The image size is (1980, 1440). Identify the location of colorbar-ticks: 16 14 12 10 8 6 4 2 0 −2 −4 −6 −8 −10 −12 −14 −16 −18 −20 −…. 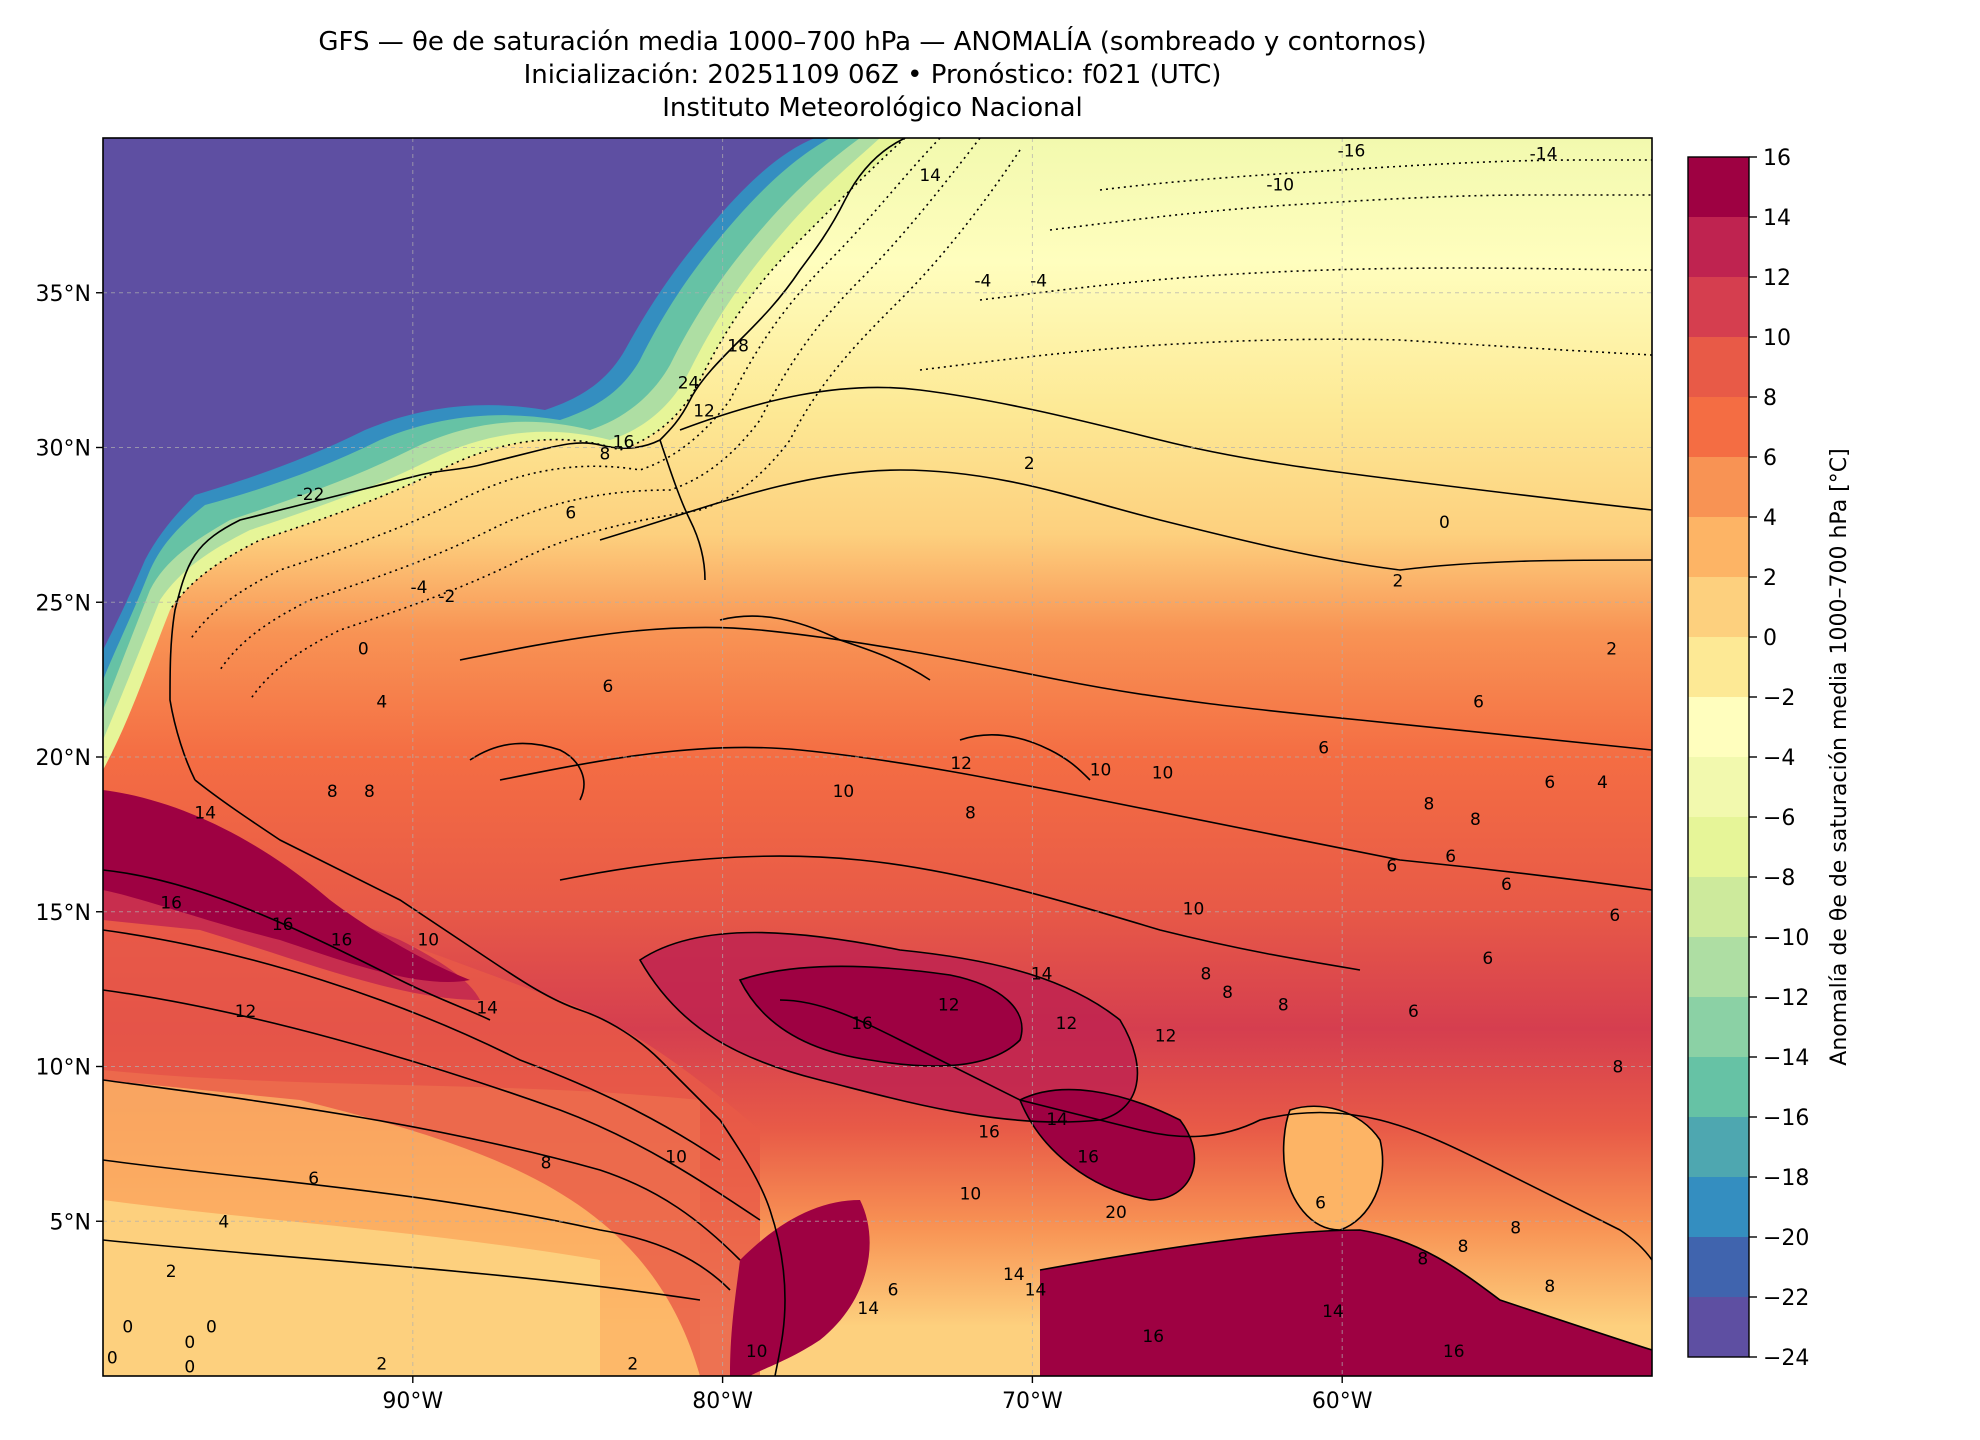
(1779, 758).